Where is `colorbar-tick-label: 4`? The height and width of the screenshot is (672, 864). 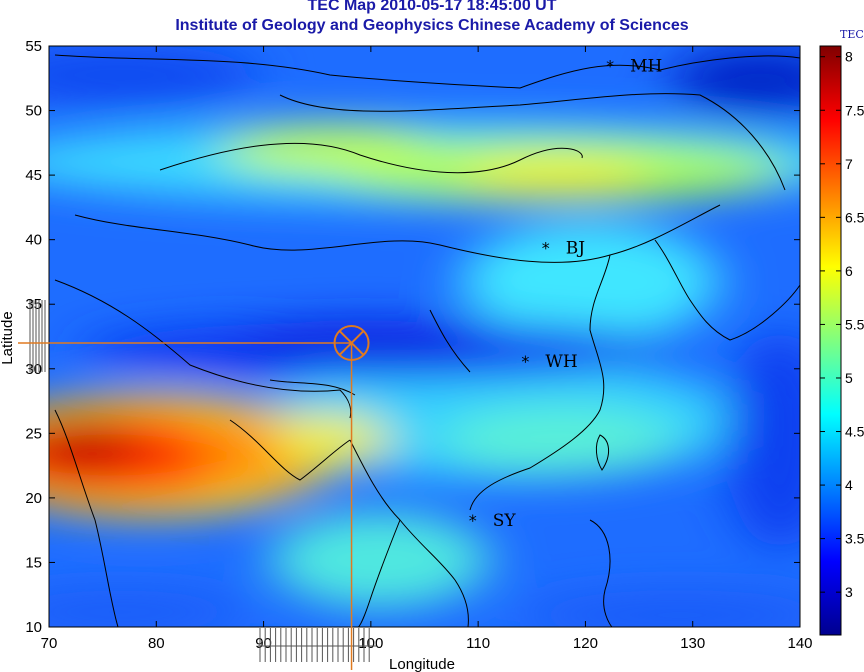
colorbar-tick-label: 4 is located at coordinates (849, 485).